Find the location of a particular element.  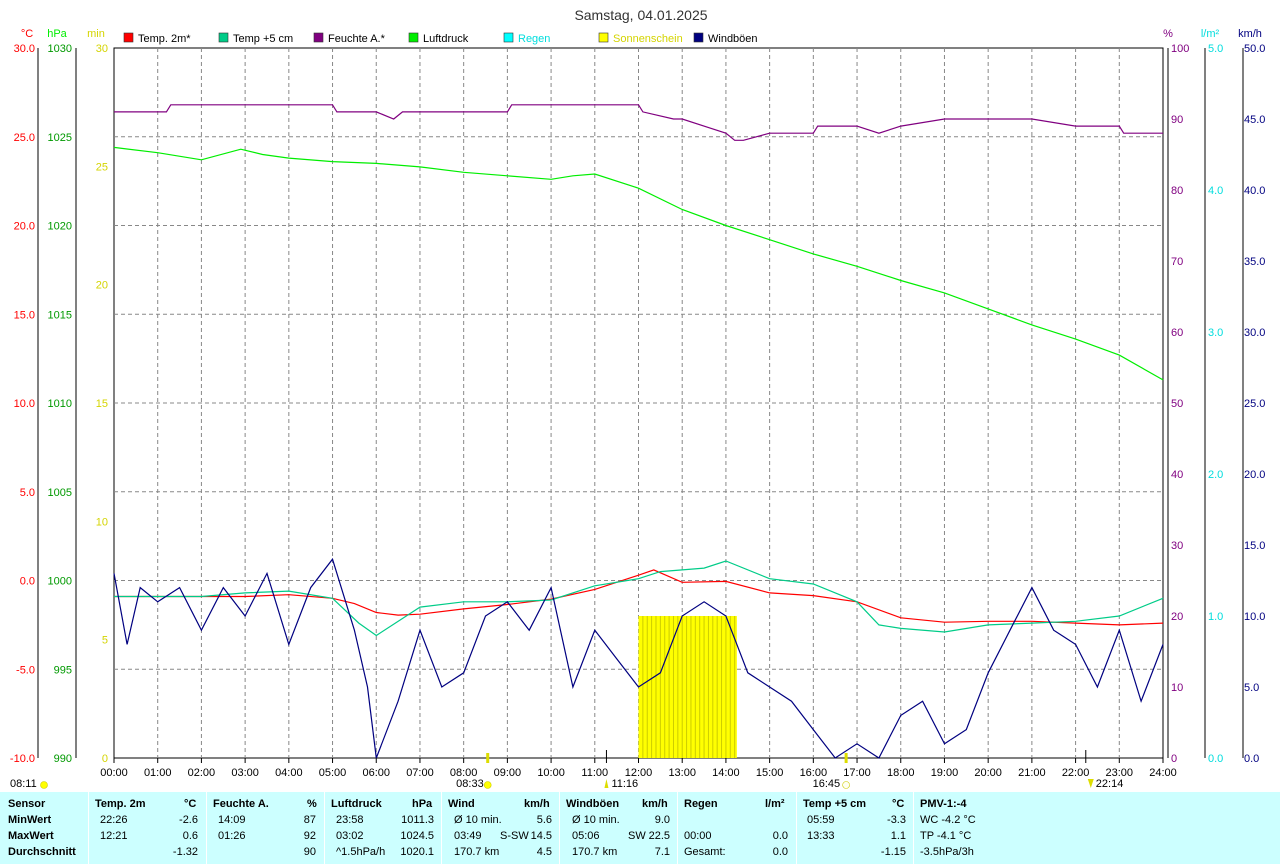

stat-pmv: WC -4.2 °C is located at coordinates (948, 820).